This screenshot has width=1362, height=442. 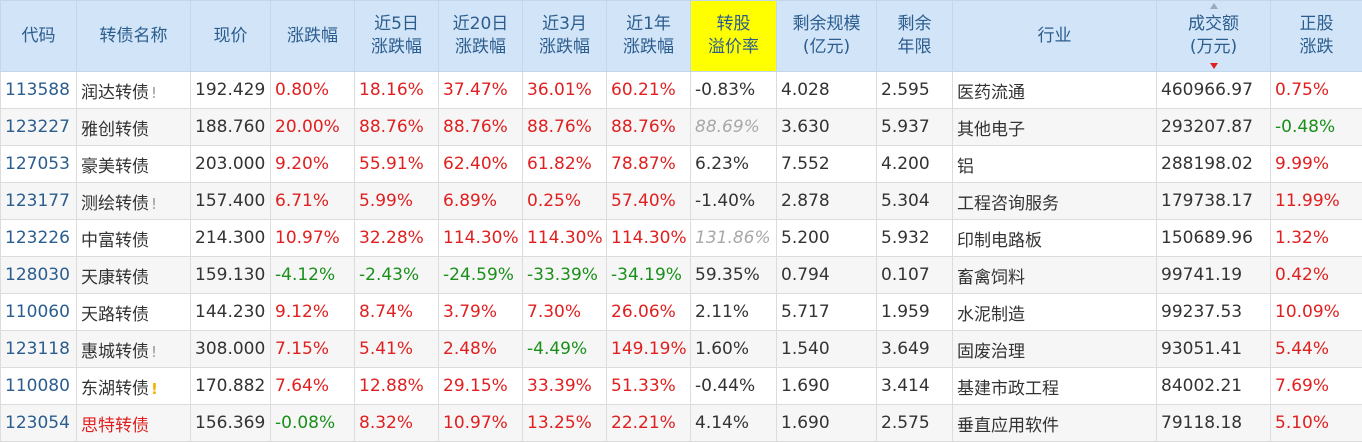 I want to click on cell-code: 123227, so click(x=39, y=127).